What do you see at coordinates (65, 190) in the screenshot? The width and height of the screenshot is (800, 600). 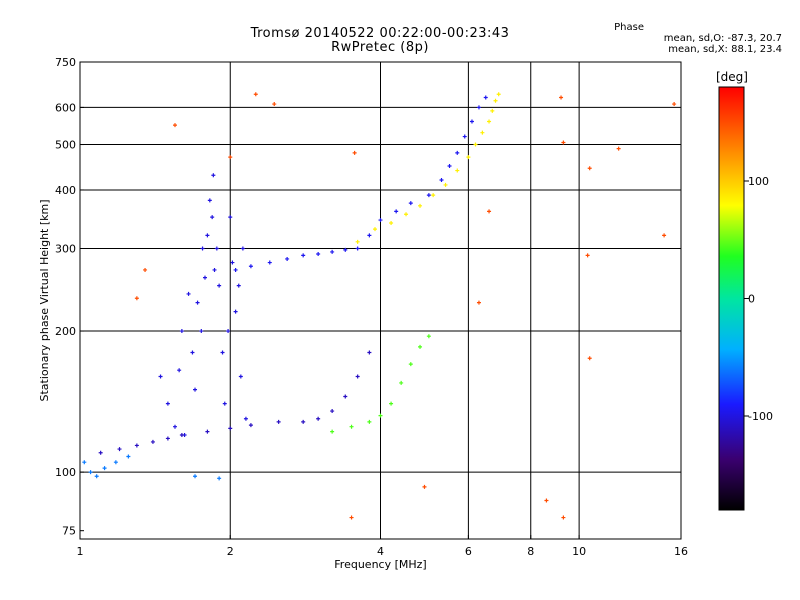 I see `y-tick-label: 400` at bounding box center [65, 190].